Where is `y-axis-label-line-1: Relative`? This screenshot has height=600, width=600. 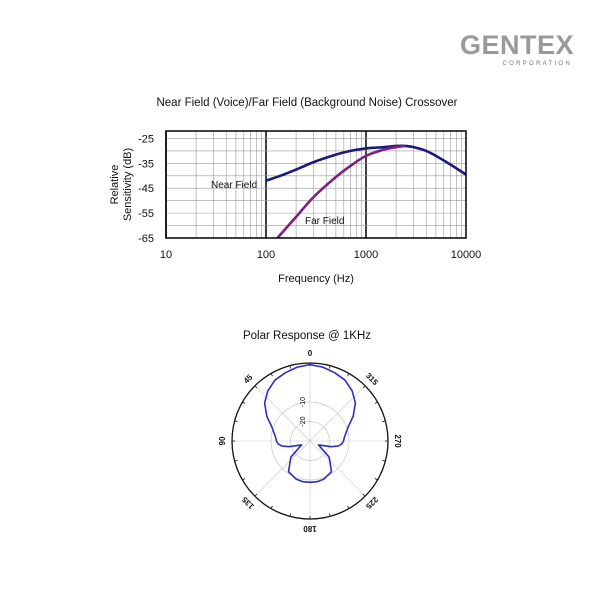 y-axis-label-line-1: Relative is located at coordinates (115, 185).